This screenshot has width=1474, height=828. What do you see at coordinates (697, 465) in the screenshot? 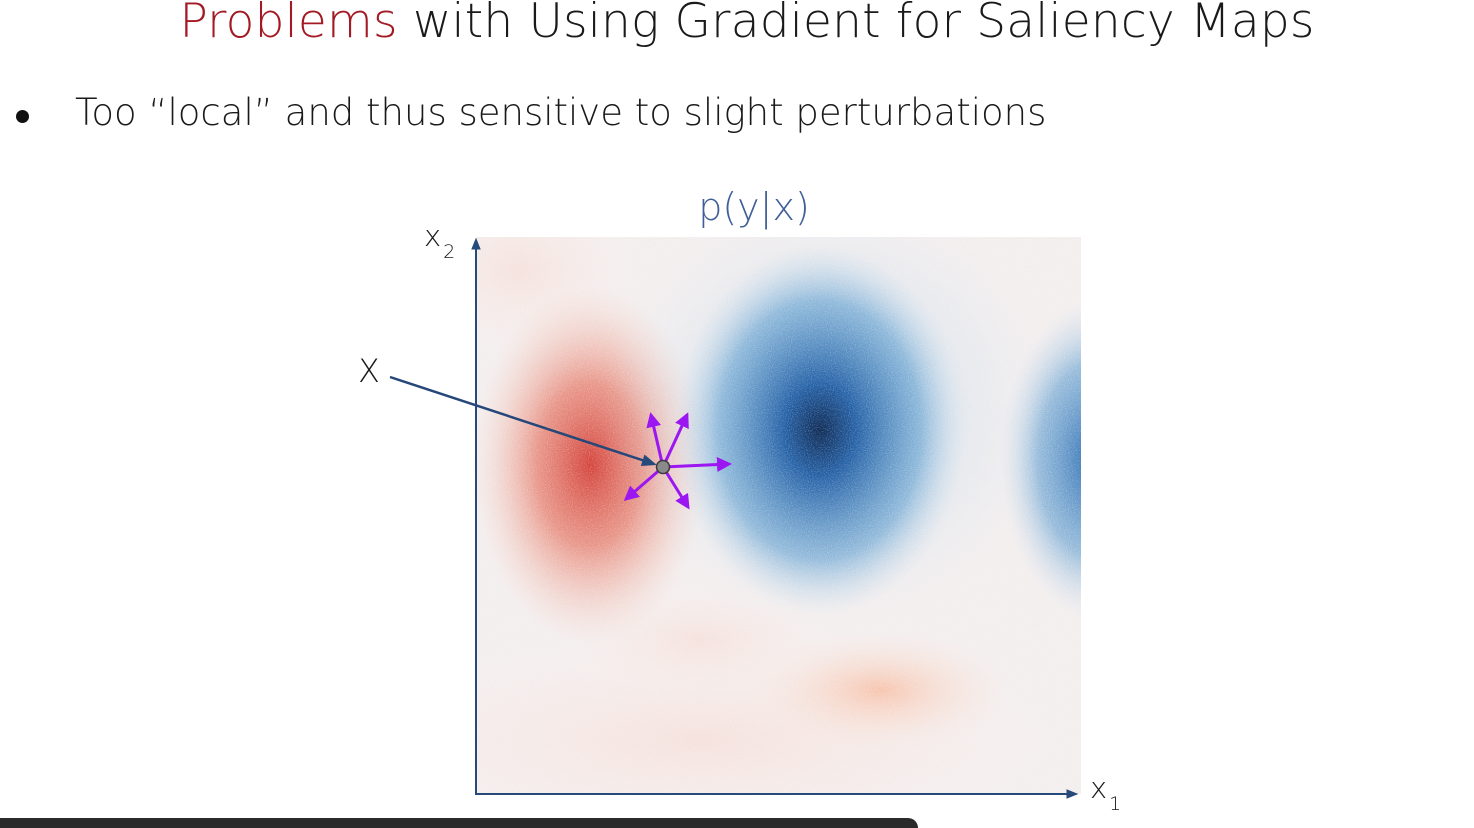
I see `perturbation-arrow-right` at bounding box center [697, 465].